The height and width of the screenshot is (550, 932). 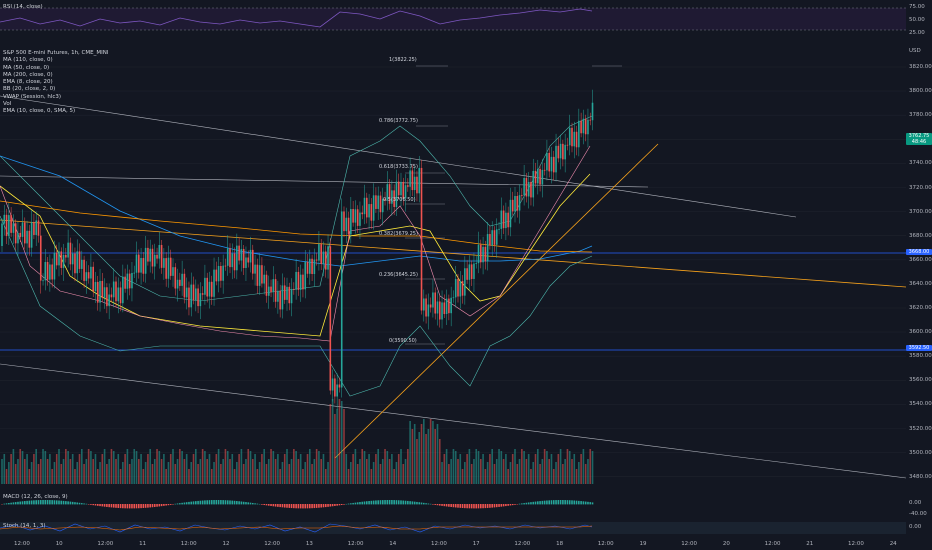 I want to click on stoch-plot, so click(x=453, y=528).